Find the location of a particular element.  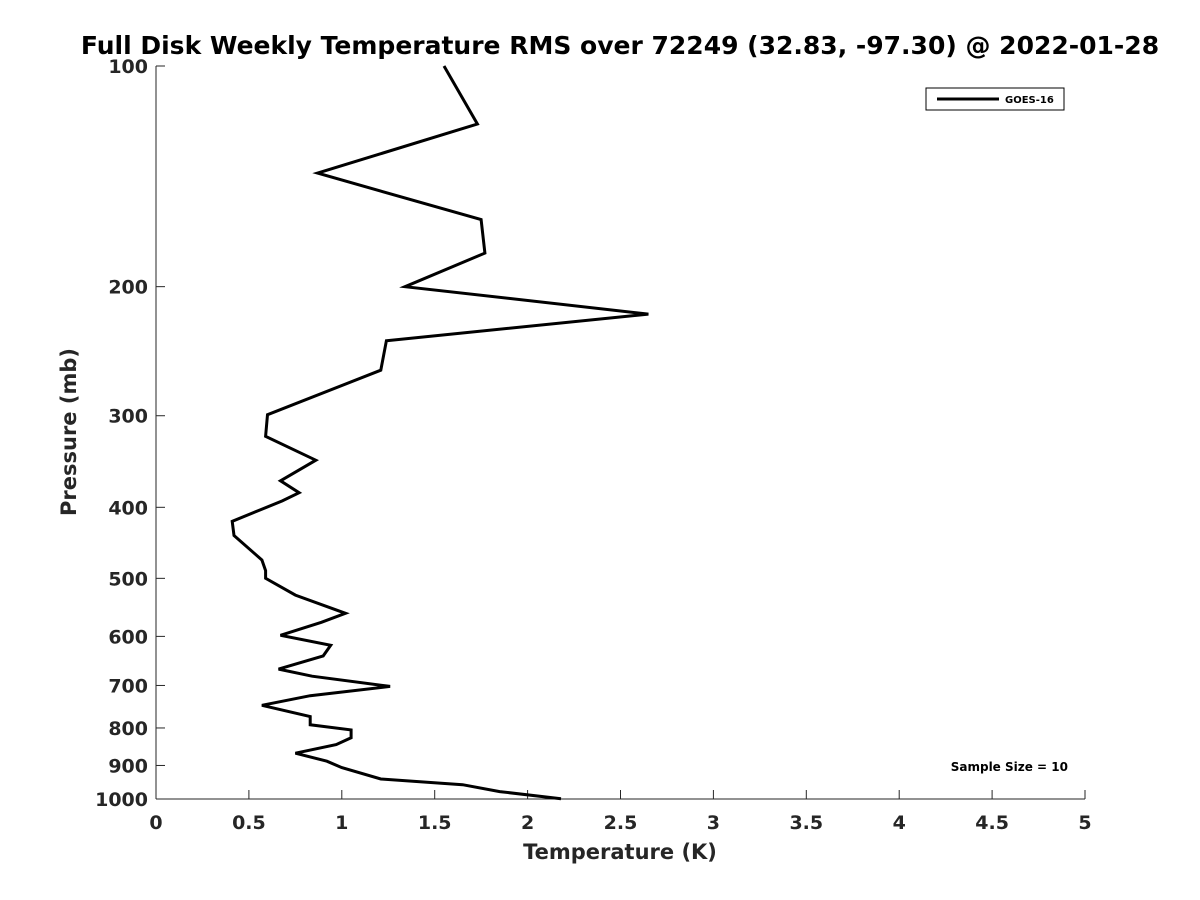

y-tick-label: 600 is located at coordinates (128, 637).